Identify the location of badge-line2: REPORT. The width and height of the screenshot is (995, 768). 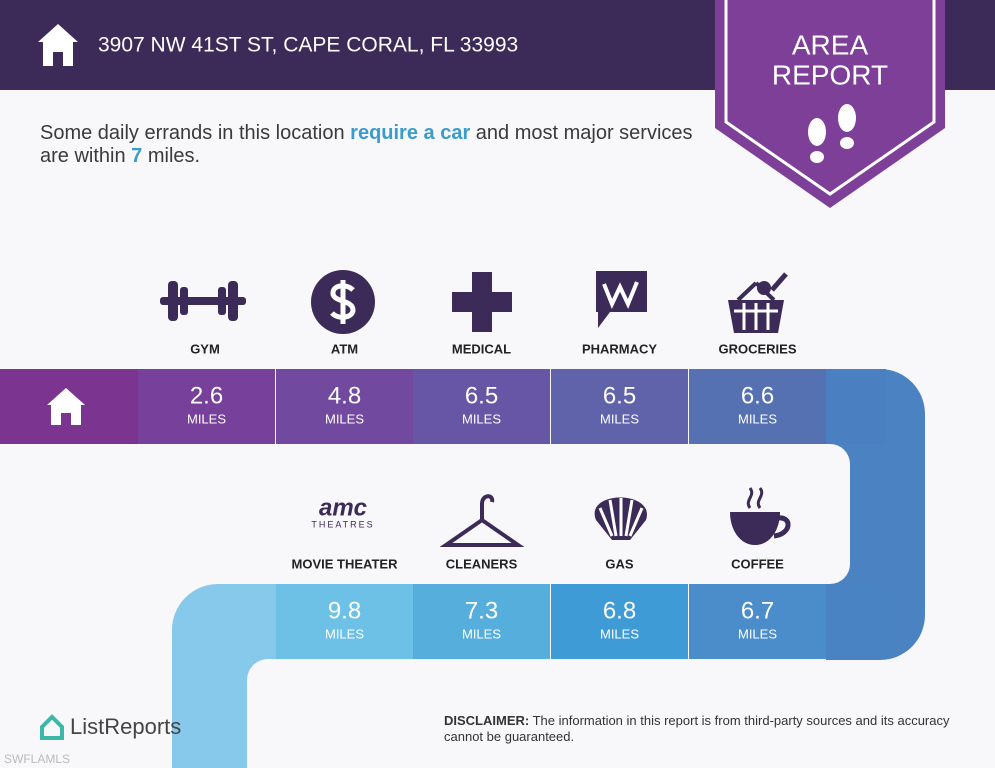
(830, 74).